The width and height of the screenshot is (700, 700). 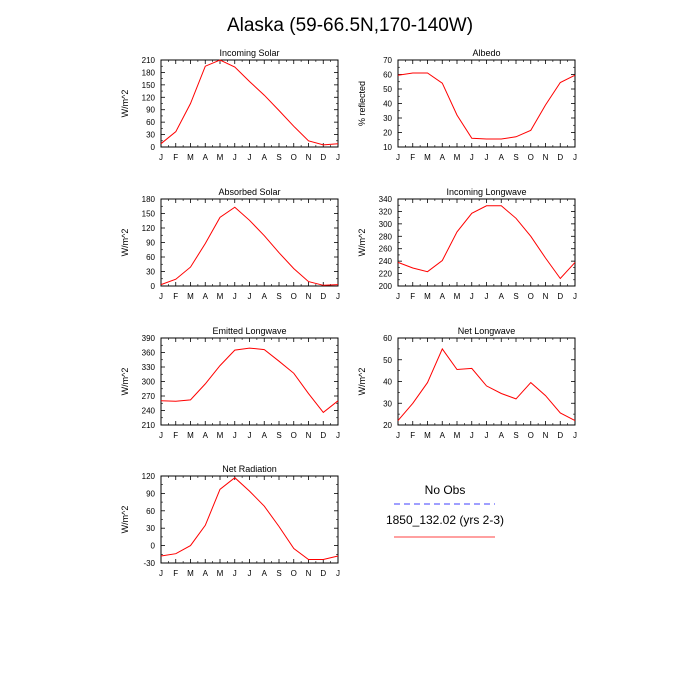 I want to click on legend-label: 1850_132.02 (yrs 2-3), so click(x=445, y=520).